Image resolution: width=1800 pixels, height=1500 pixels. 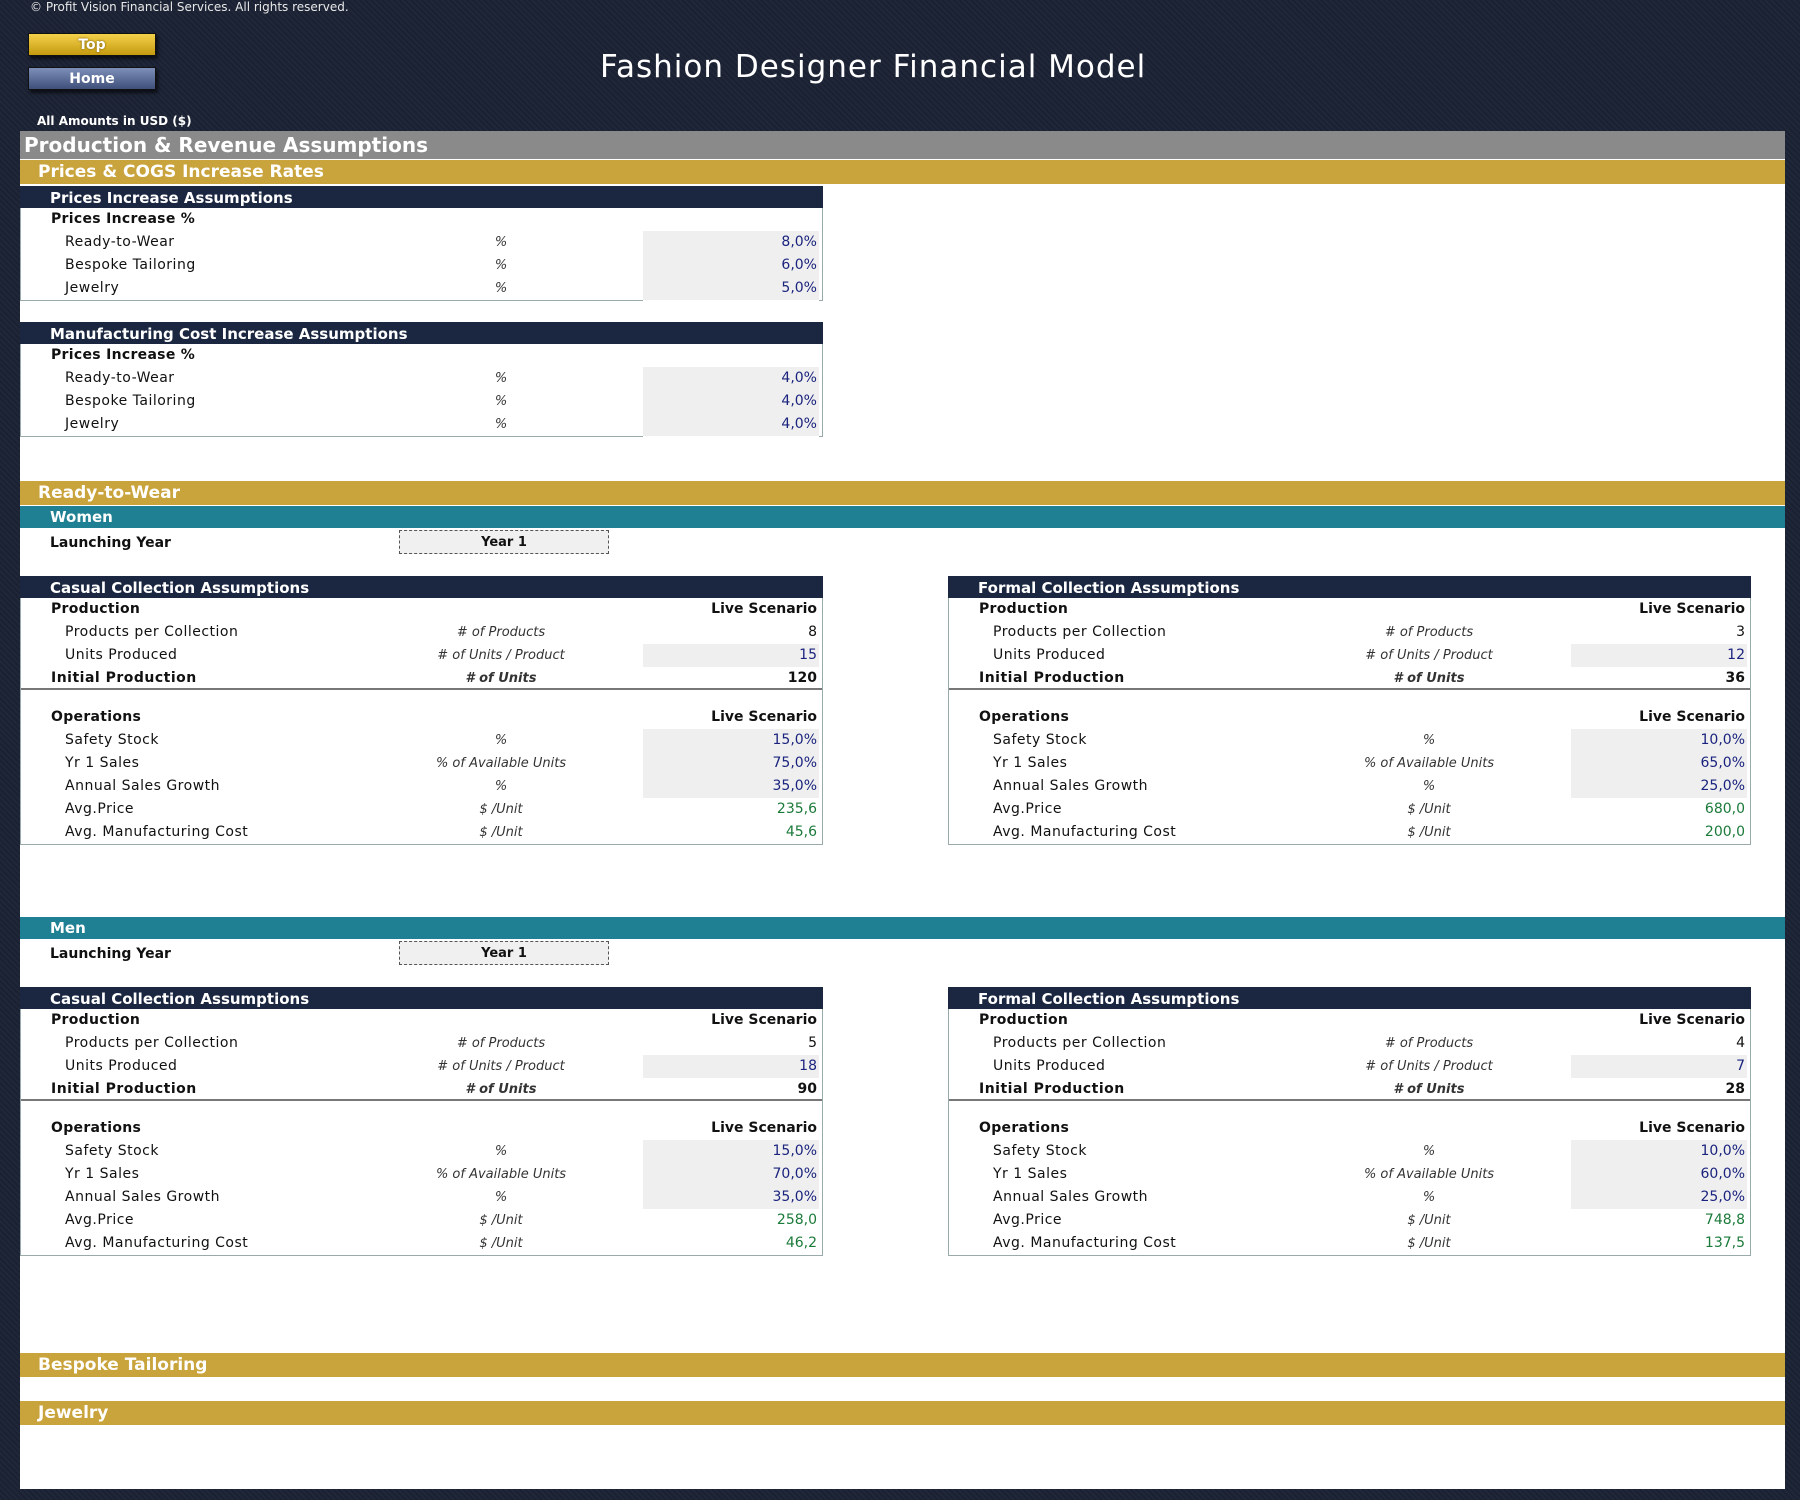 I want to click on row-label: Annual Sales Growth, so click(x=143, y=786).